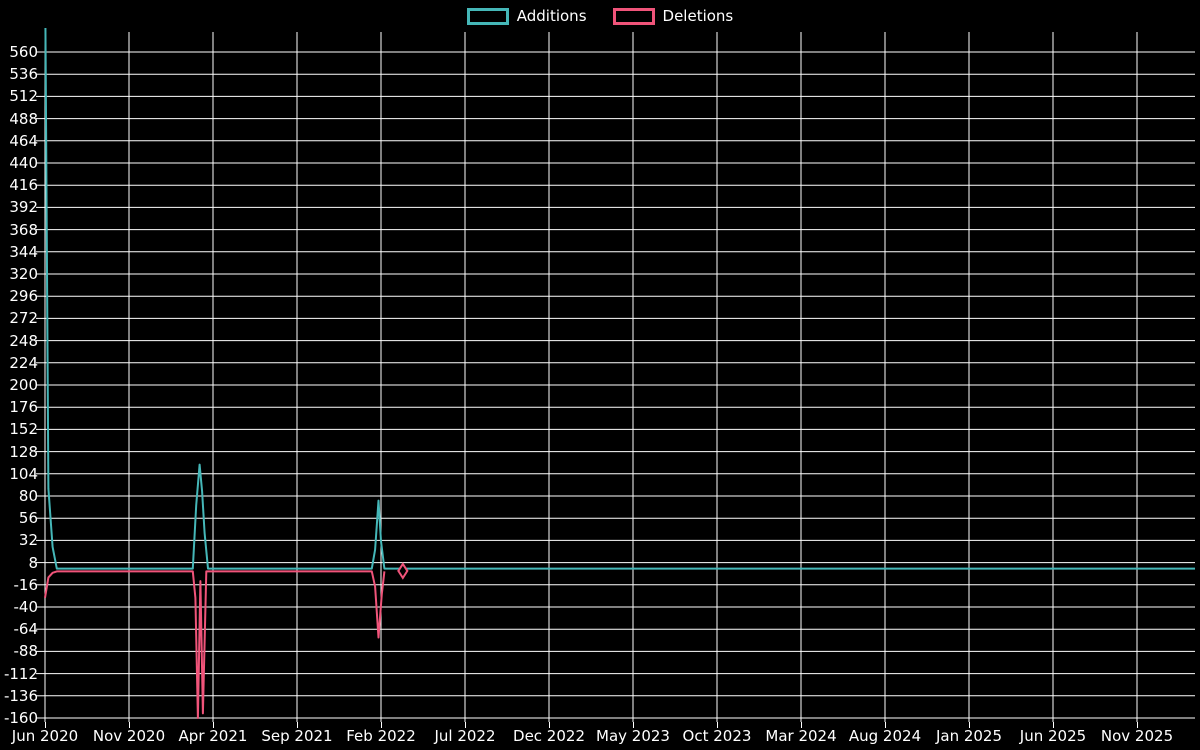  What do you see at coordinates (23, 274) in the screenshot?
I see `y-tick-label: 320` at bounding box center [23, 274].